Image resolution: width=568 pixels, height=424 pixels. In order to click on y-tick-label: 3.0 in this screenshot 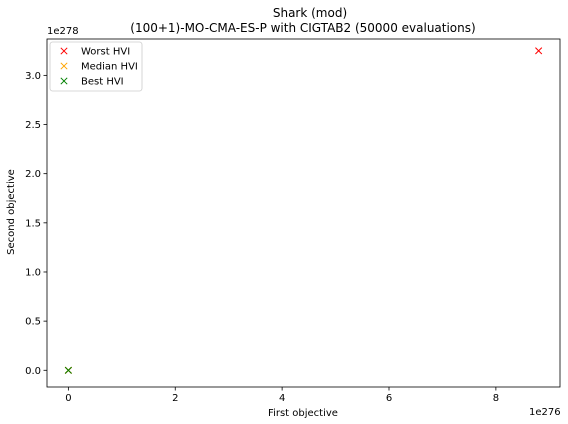, I will do `click(33, 76)`.